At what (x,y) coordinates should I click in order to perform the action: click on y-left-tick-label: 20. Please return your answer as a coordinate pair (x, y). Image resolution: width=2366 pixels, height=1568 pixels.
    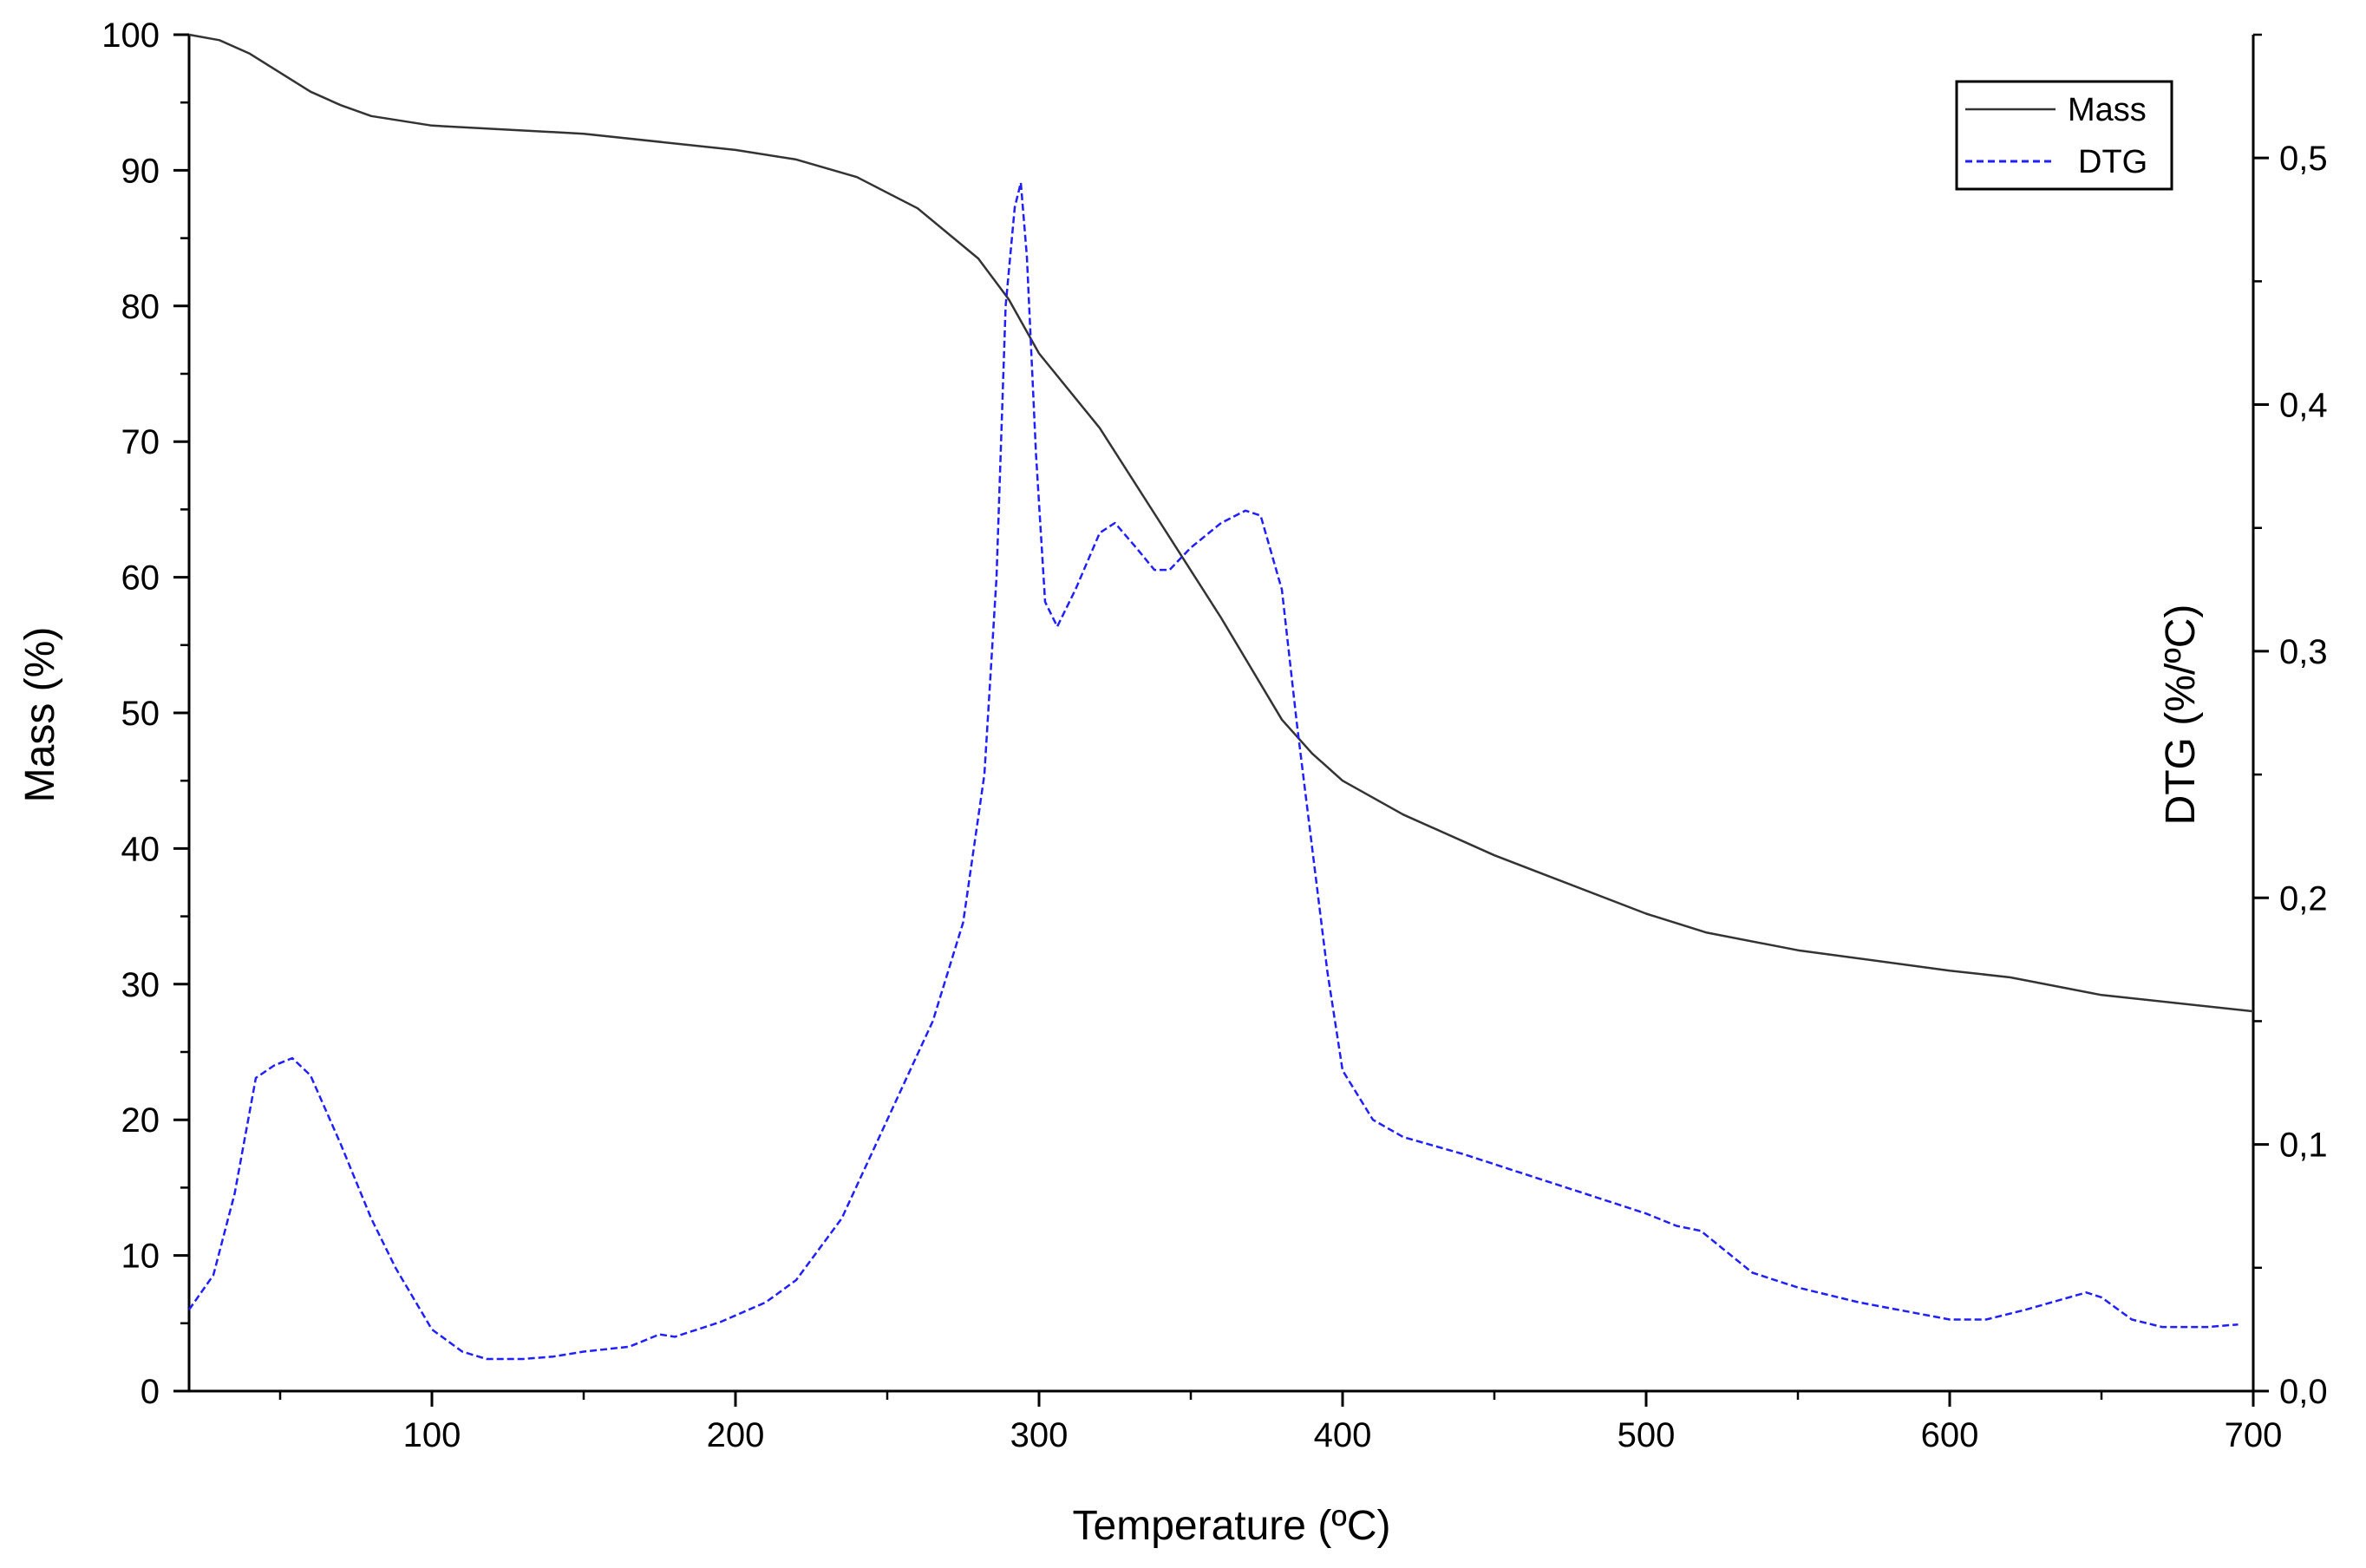
    Looking at the image, I should click on (140, 1120).